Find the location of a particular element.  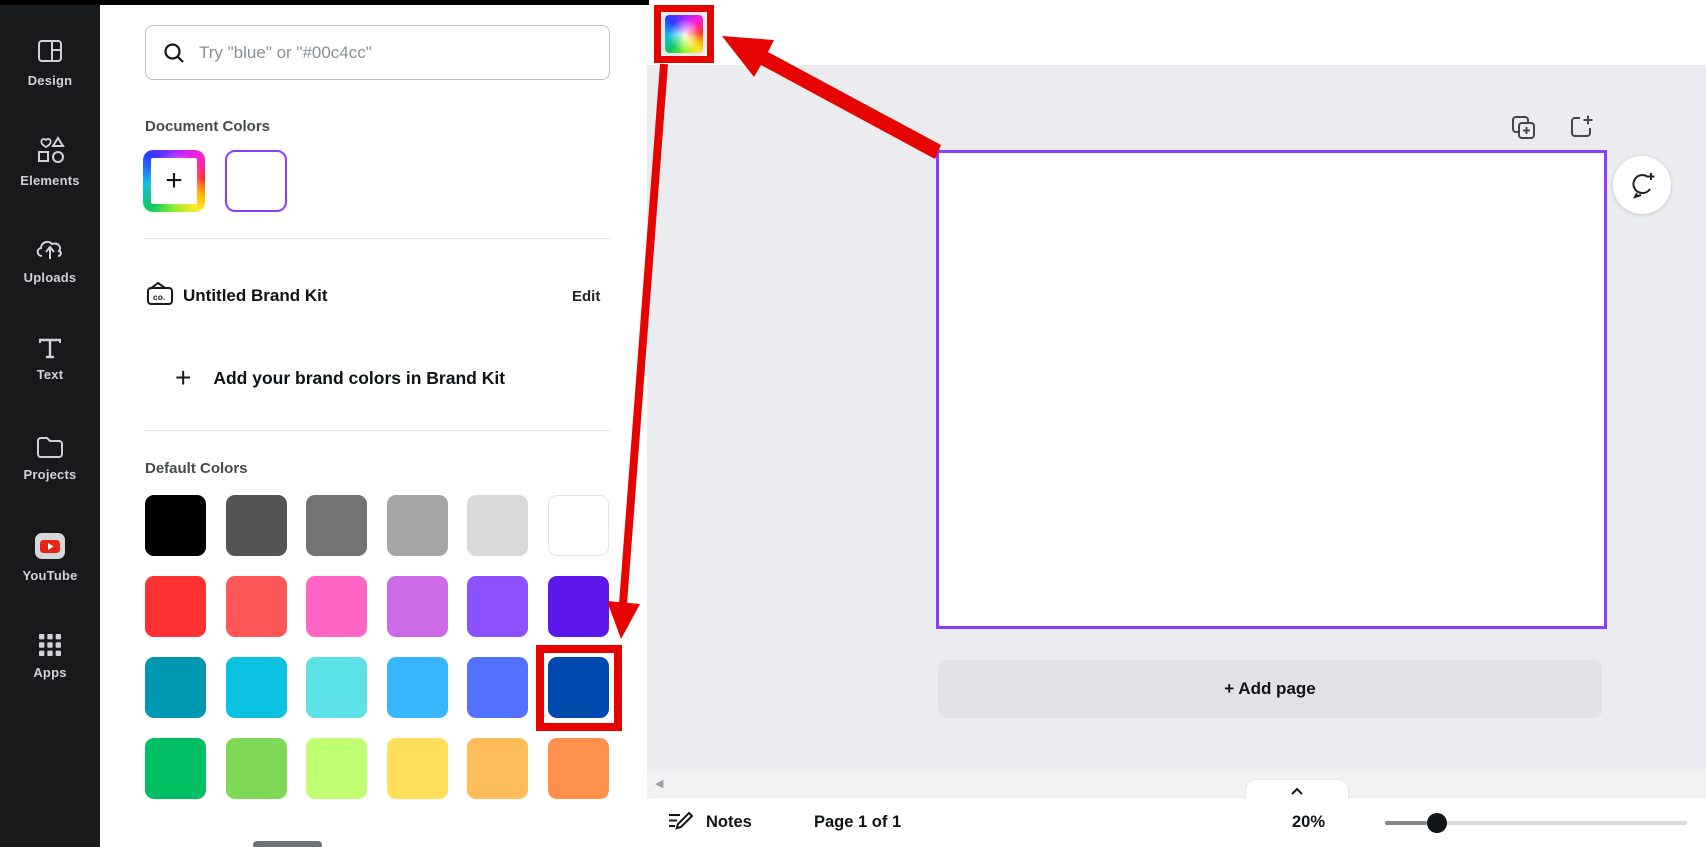

svg-text: co. is located at coordinates (159, 297).